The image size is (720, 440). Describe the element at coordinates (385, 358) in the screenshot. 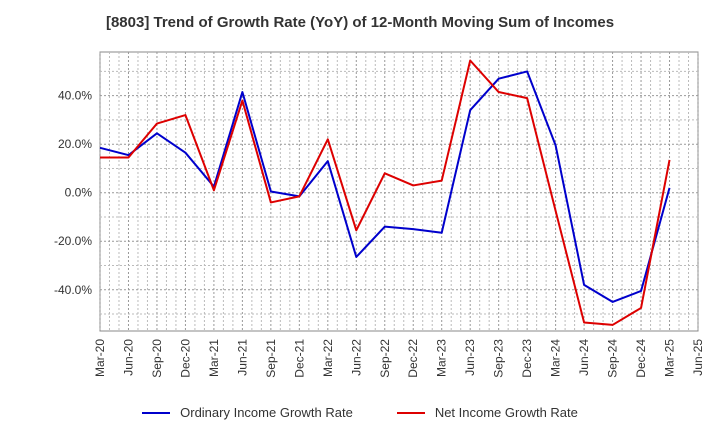

I see `x-tick-label: Sep-22` at that location.